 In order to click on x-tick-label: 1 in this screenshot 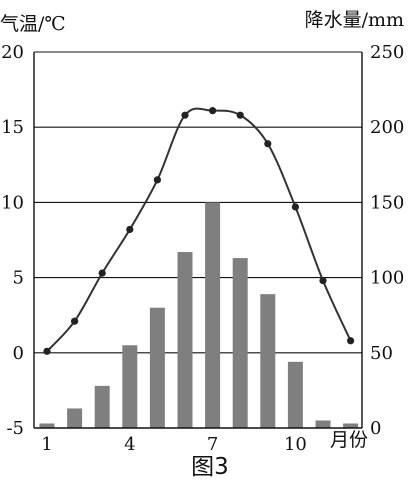, I will do `click(46, 444)`.